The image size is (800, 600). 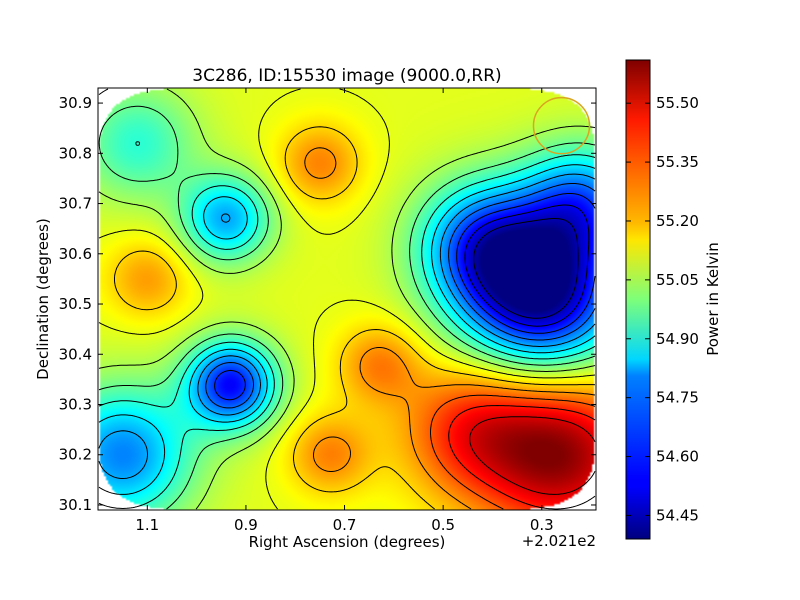 I want to click on colorbar-tick-label: 55.50, so click(x=677, y=103).